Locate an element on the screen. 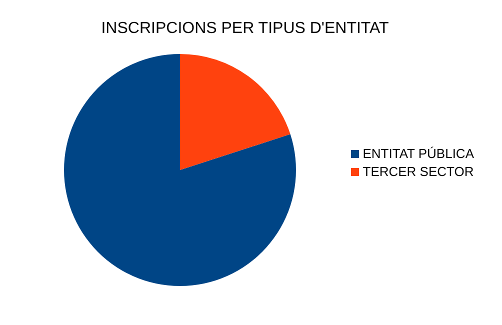 The height and width of the screenshot is (325, 502). legend-label: ENTITAT PÚBLICA is located at coordinates (418, 153).